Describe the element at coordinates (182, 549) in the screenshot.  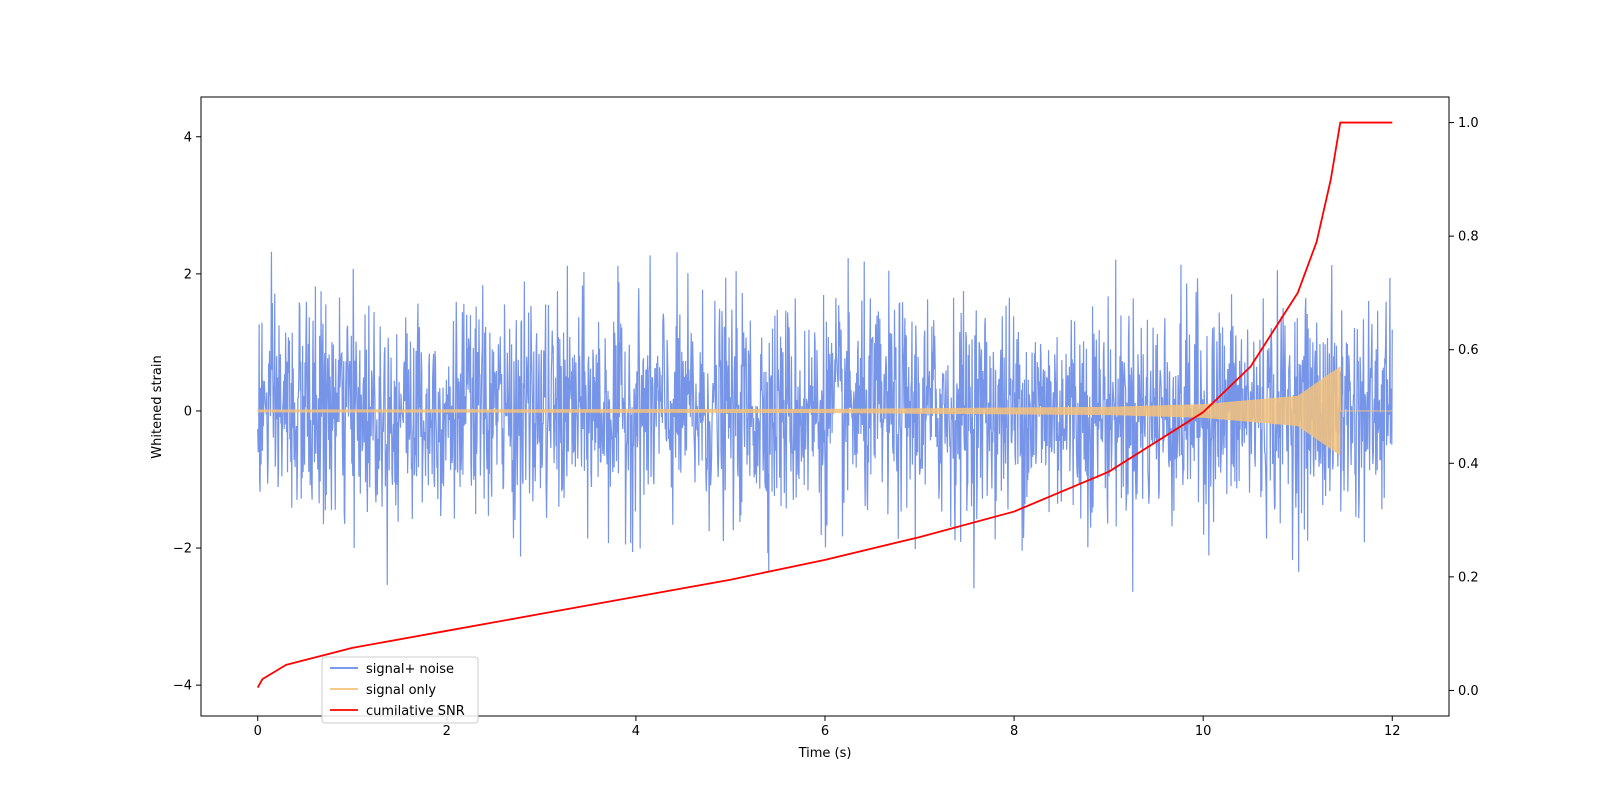
I see `y-tick-label: −2` at that location.